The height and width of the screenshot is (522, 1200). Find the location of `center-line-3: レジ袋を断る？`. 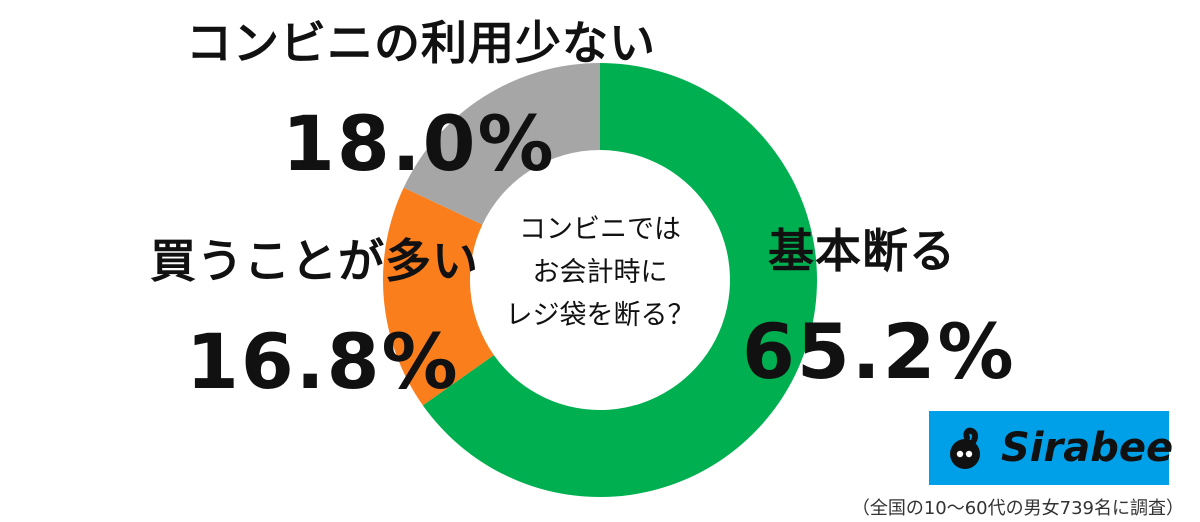

center-line-3: レジ袋を断る？ is located at coordinates (600, 315).